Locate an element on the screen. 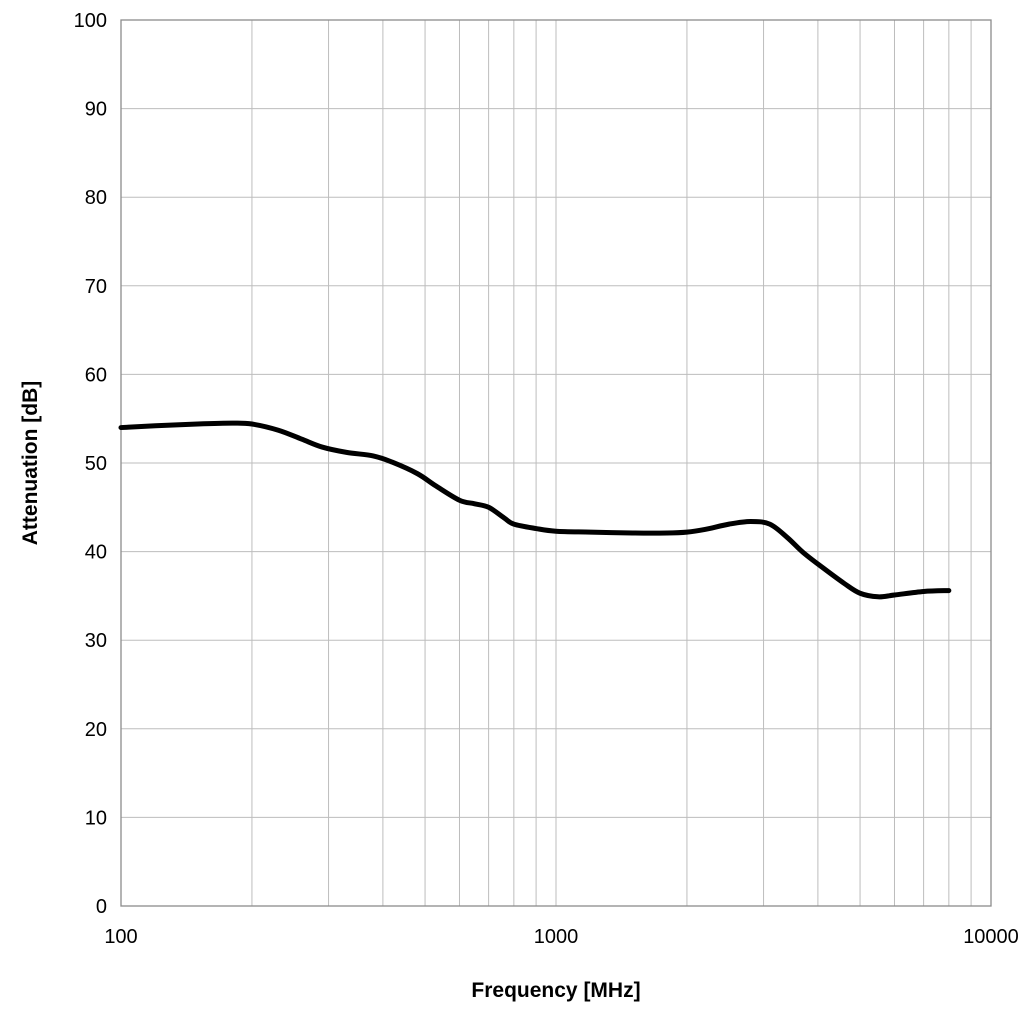  x-tick-label: 1000 is located at coordinates (556, 937).